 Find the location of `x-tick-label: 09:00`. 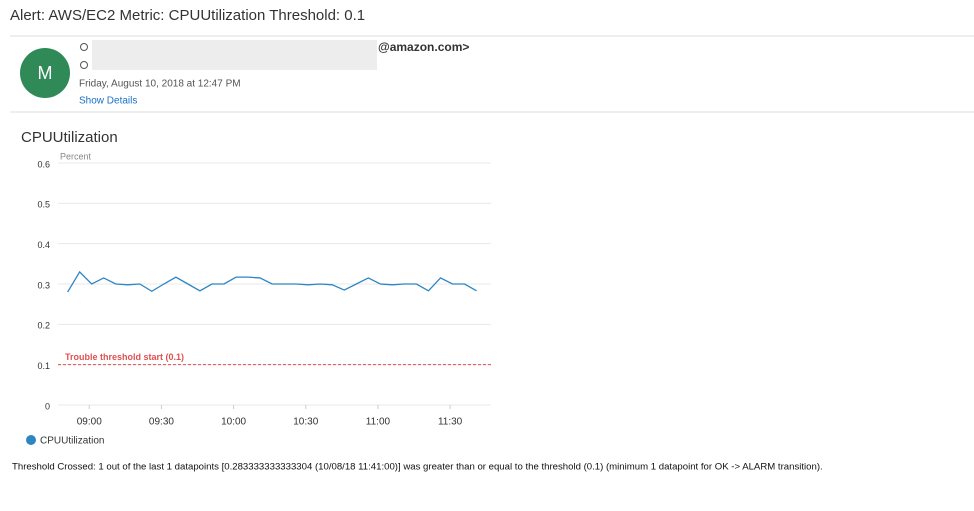

x-tick-label: 09:00 is located at coordinates (89, 422).